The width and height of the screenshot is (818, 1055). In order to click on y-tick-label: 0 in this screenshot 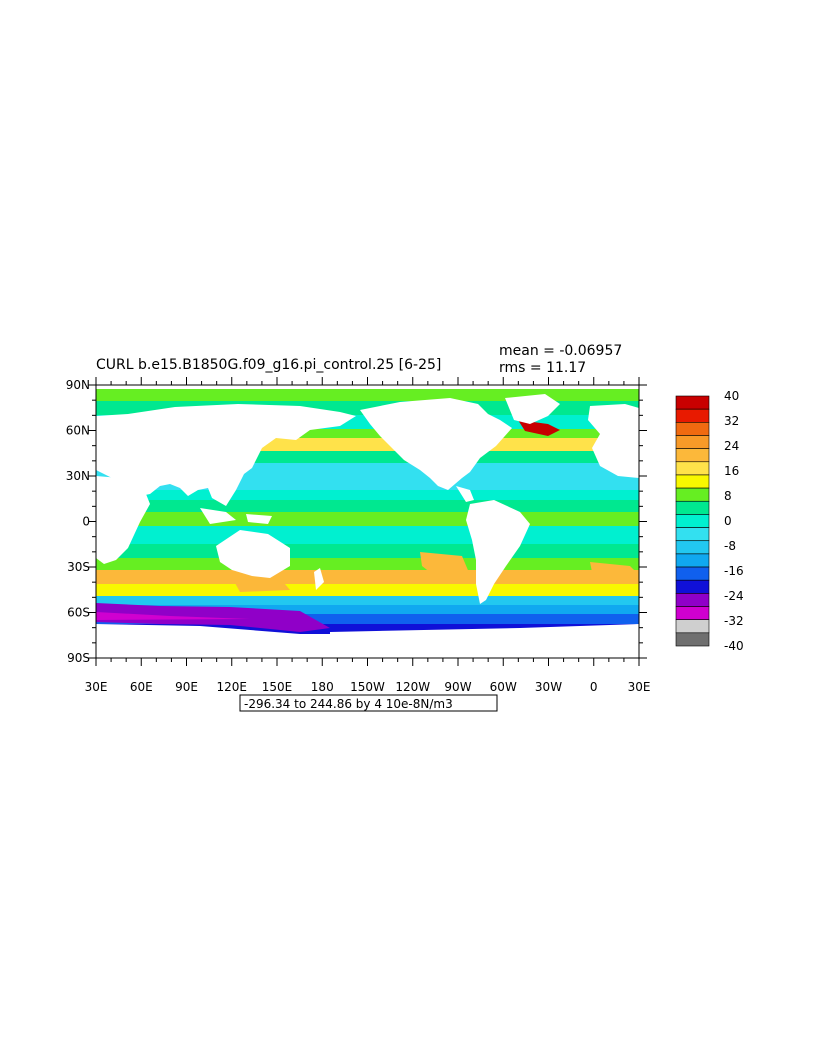, I will do `click(86, 522)`.